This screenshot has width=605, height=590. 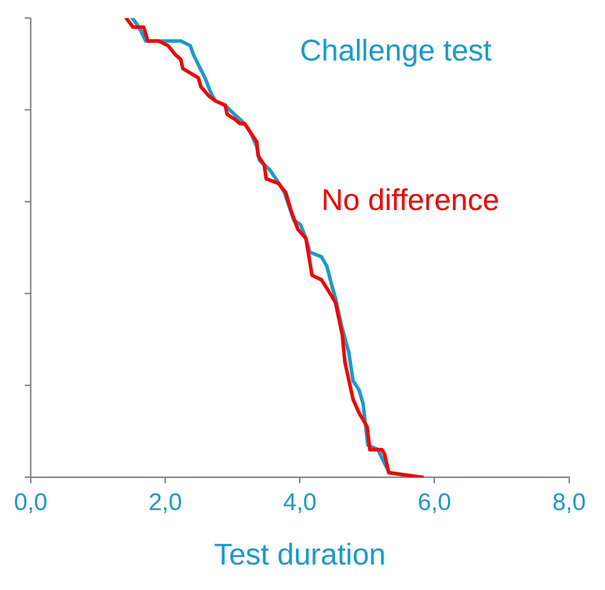 What do you see at coordinates (300, 555) in the screenshot?
I see `x-axis-title: Test duration` at bounding box center [300, 555].